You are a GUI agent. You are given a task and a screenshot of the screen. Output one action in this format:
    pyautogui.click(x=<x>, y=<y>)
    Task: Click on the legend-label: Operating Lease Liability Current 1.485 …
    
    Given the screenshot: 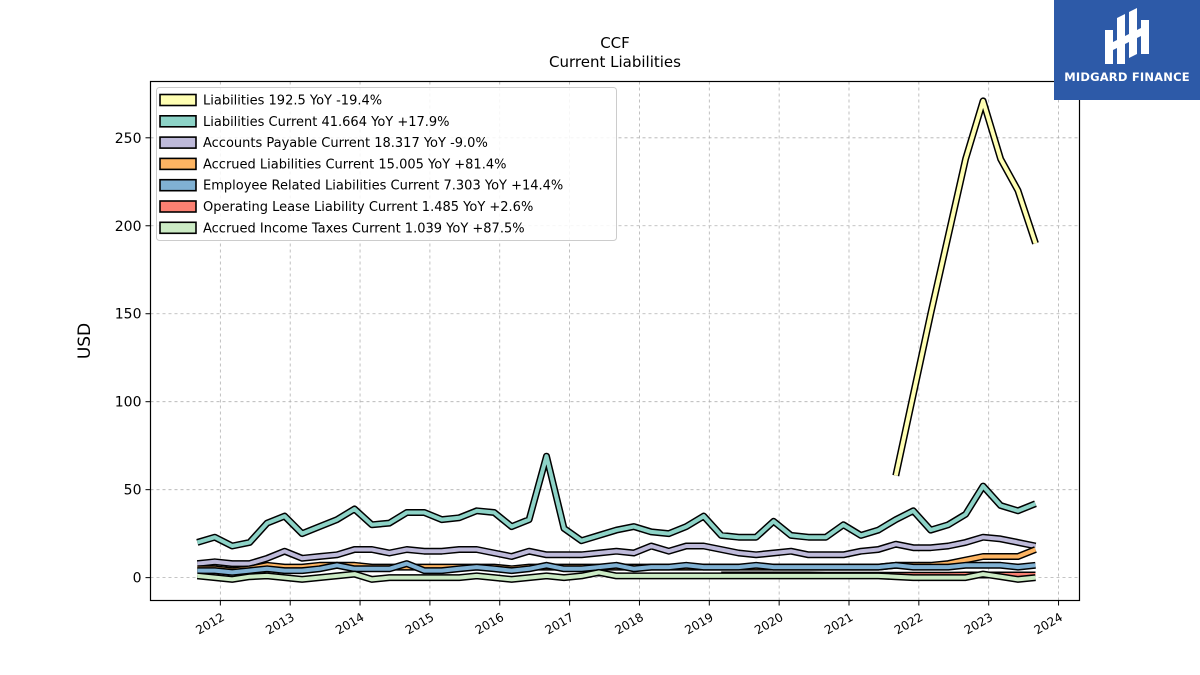 What is the action you would take?
    pyautogui.click(x=368, y=207)
    